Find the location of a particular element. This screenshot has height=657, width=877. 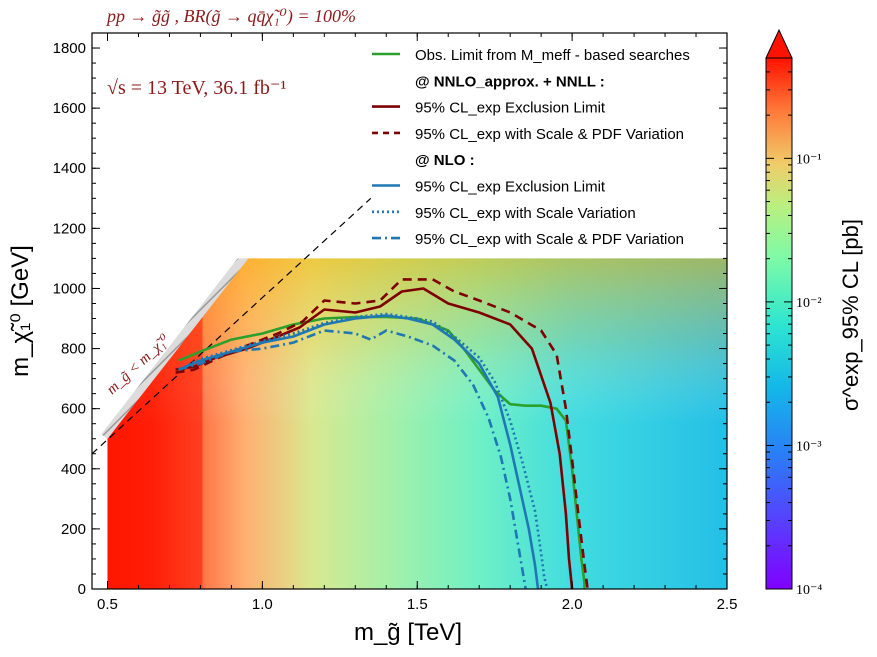

y-tick-label: 600 is located at coordinates (73, 409).